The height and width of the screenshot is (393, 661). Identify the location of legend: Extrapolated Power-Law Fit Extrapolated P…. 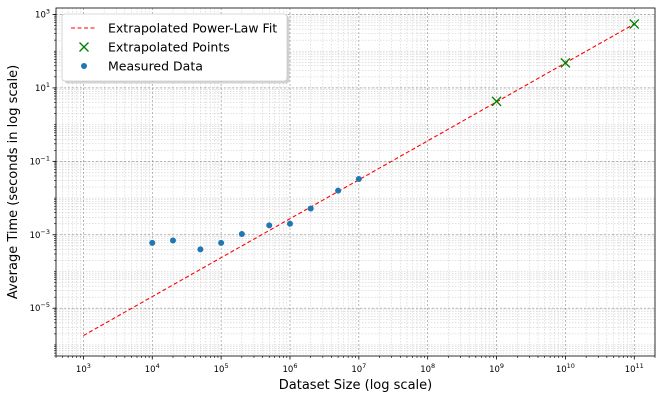
(175, 48).